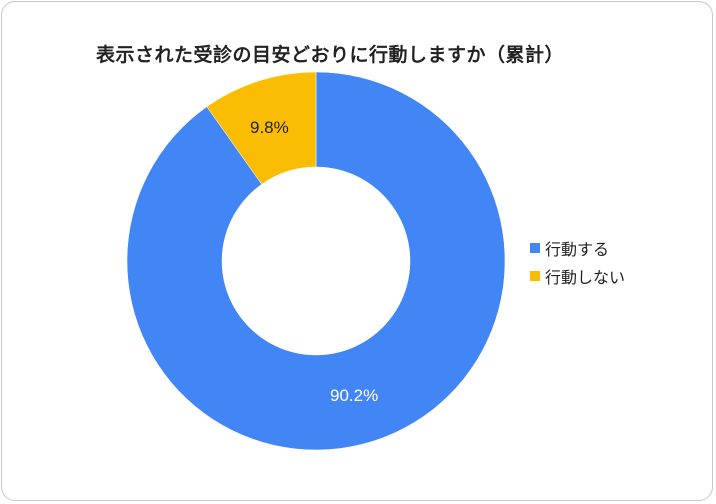 The width and height of the screenshot is (716, 504). I want to click on slice-not-act, so click(261, 128).